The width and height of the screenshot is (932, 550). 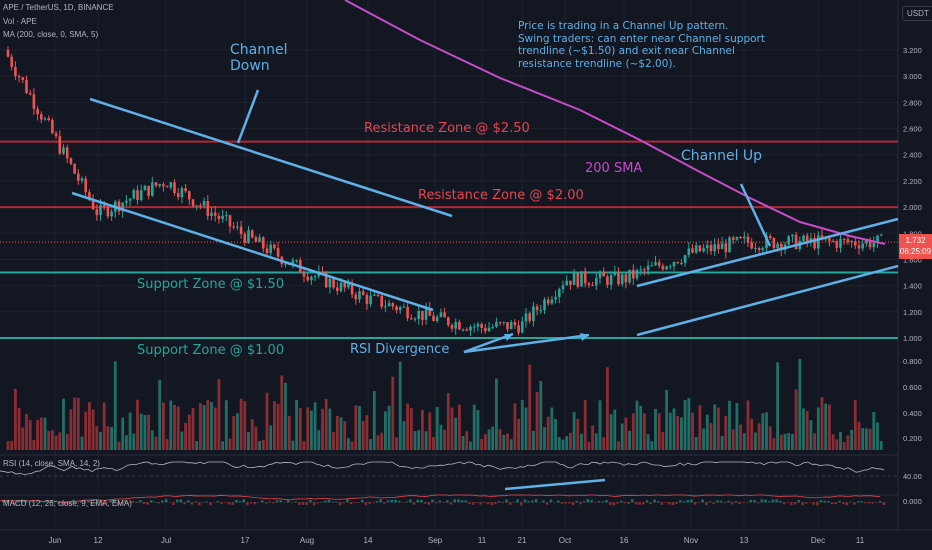 What do you see at coordinates (917, 13) in the screenshot?
I see `currency-button: USDT` at bounding box center [917, 13].